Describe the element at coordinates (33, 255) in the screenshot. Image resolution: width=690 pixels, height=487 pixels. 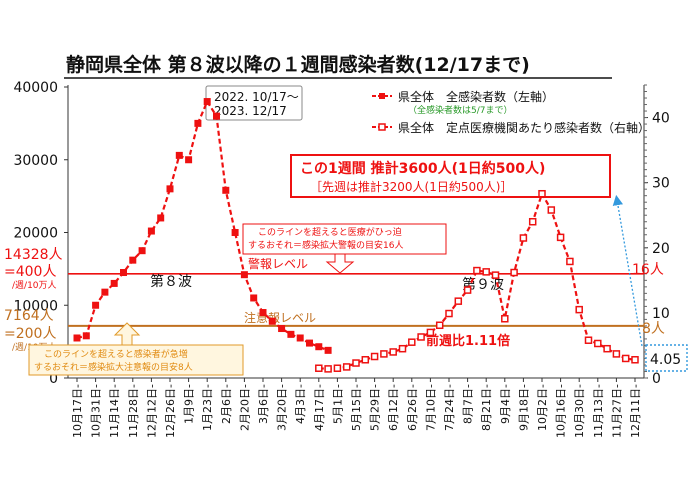
I see `svg-text: 14328人` at that location.